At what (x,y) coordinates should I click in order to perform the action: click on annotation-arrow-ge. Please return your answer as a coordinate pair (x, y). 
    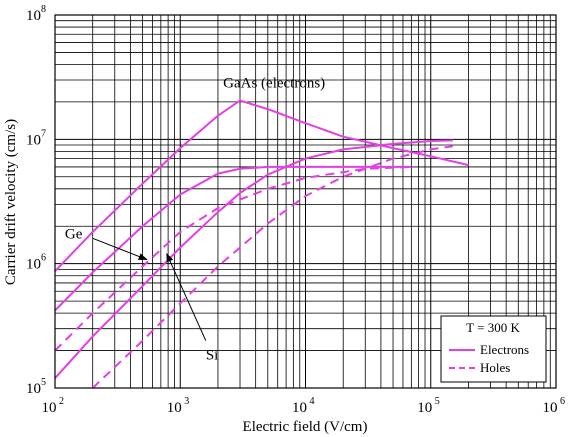
    Looking at the image, I should click on (120, 248).